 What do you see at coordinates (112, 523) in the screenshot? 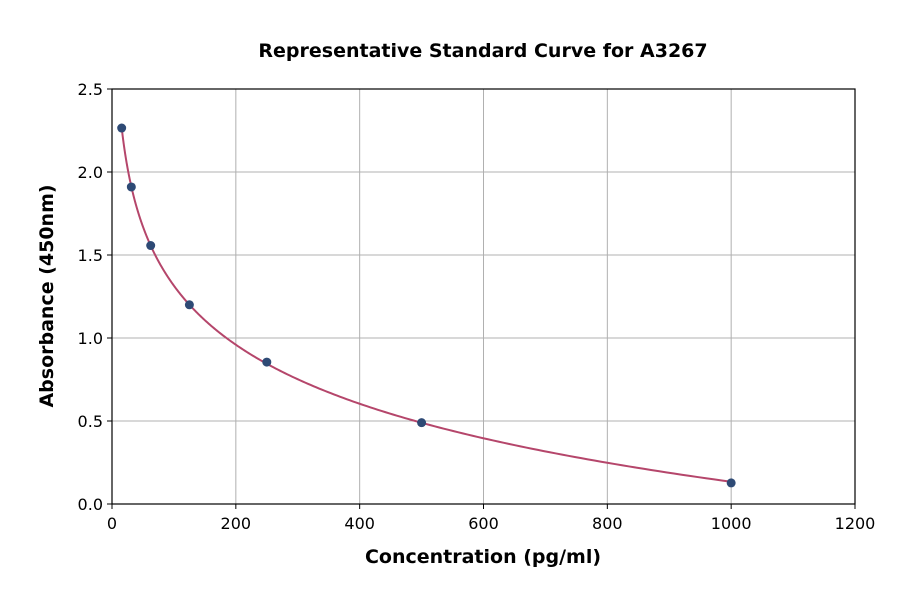
I see `x-tick-label: 0` at bounding box center [112, 523].